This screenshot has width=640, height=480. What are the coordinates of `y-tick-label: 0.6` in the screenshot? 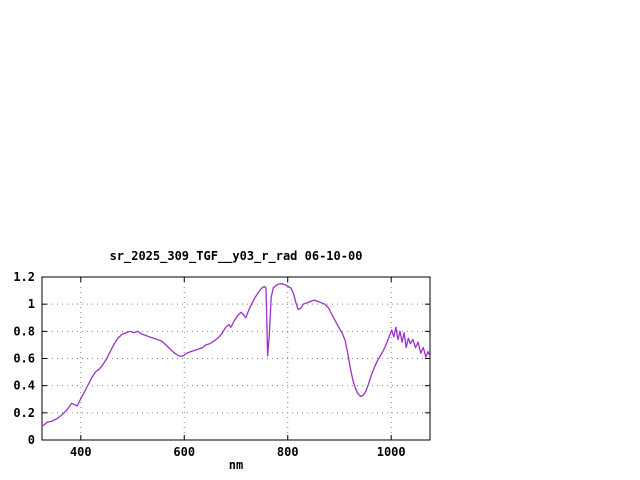 It's located at (24, 359).